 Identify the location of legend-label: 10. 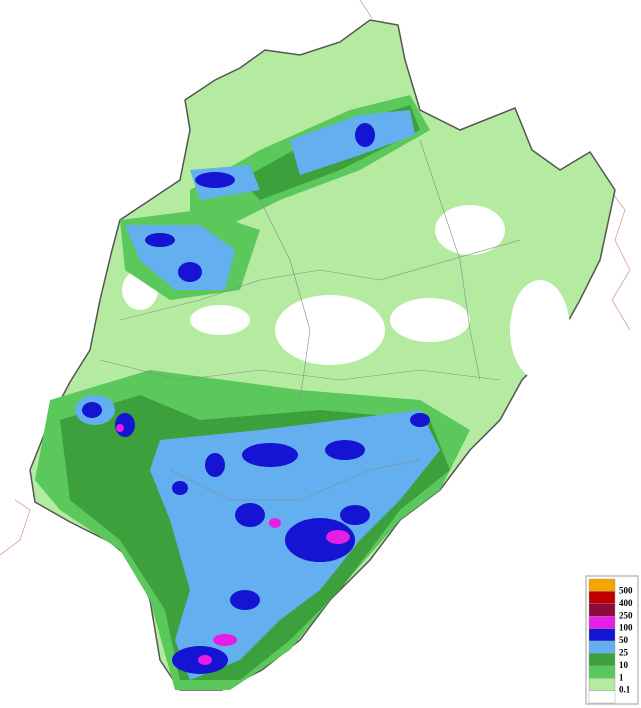
(624, 665).